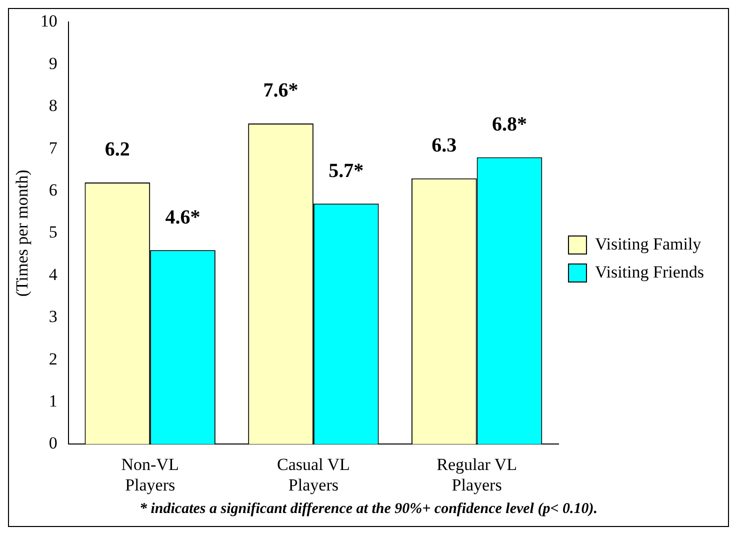  What do you see at coordinates (280, 91) in the screenshot?
I see `data-label: 7.6*` at bounding box center [280, 91].